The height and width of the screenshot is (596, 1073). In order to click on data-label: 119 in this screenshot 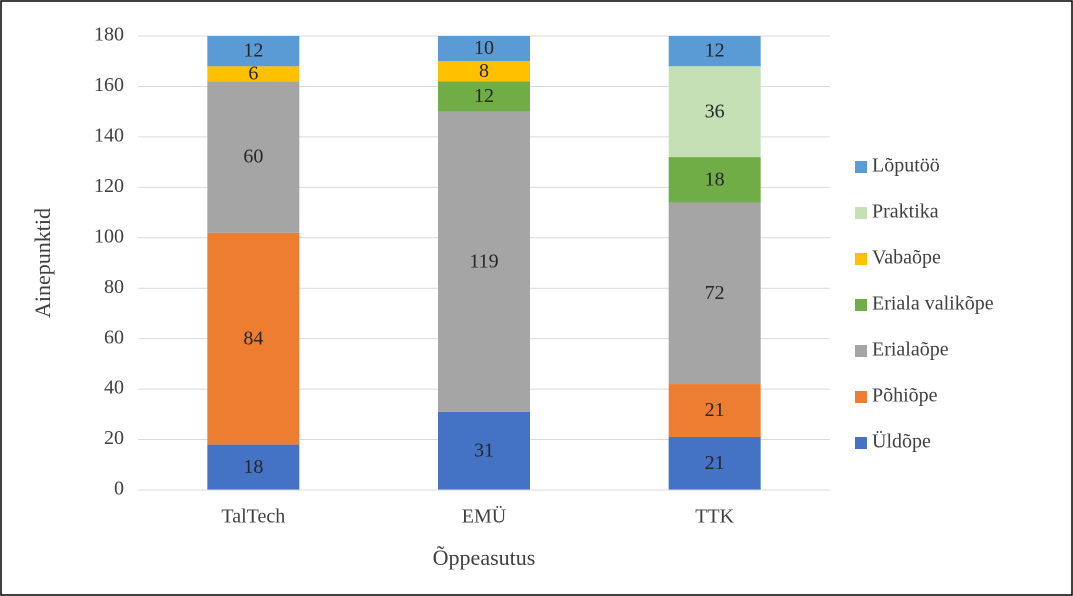, I will do `click(483, 261)`.